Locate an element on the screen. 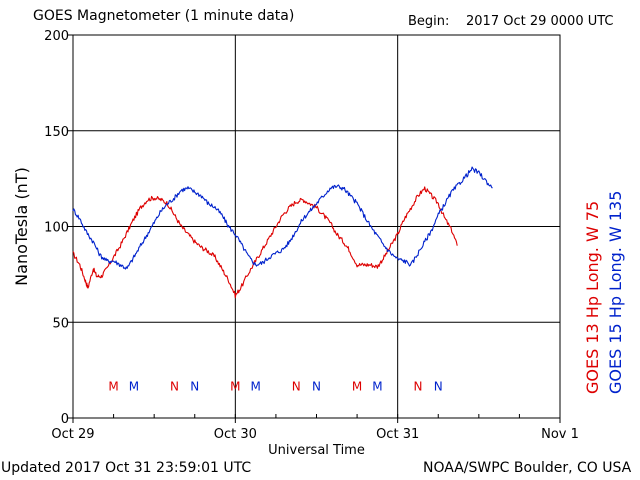  begin-label: Begin: is located at coordinates (429, 21).